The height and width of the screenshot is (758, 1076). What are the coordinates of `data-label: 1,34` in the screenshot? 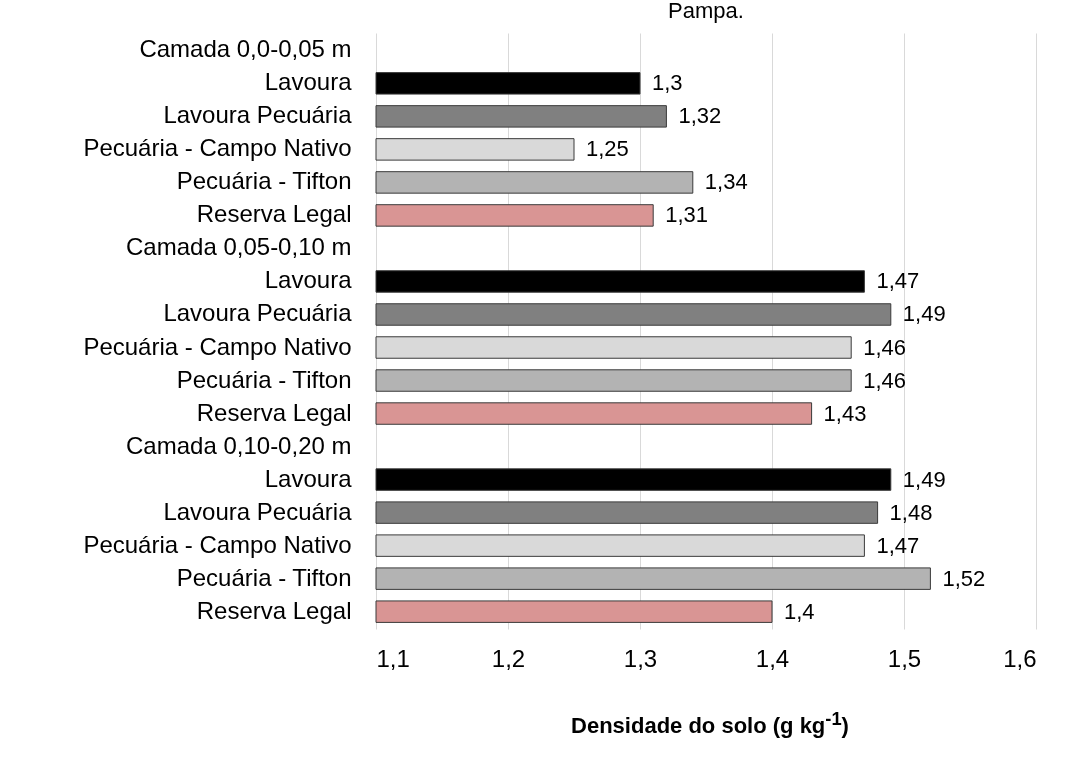 It's located at (726, 182).